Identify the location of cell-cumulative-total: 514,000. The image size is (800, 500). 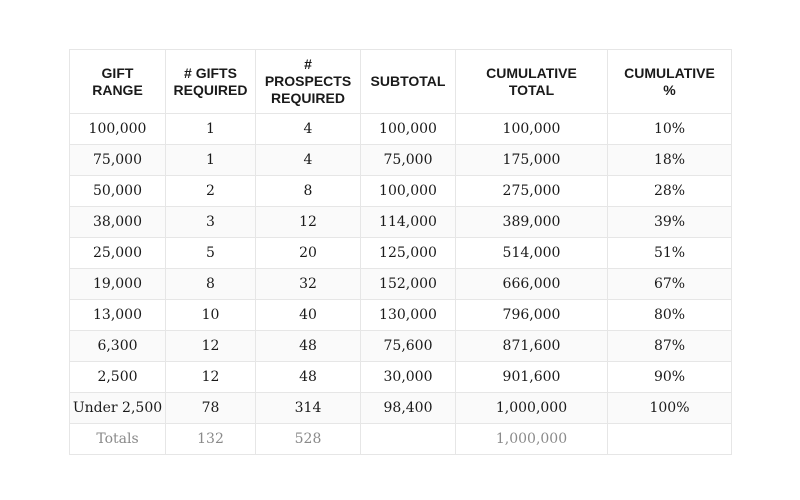
(531, 253).